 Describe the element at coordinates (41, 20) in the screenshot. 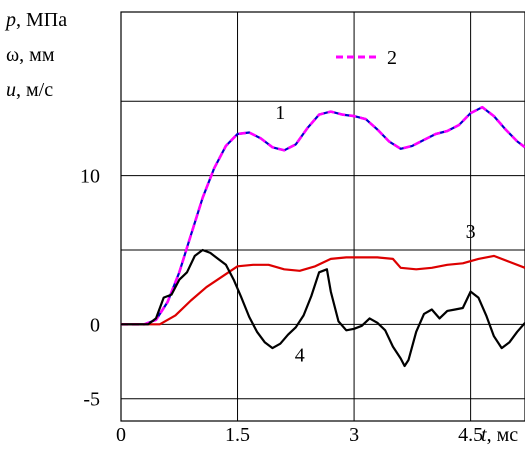

I see `y-axis-label-unit-1: , МПа` at that location.